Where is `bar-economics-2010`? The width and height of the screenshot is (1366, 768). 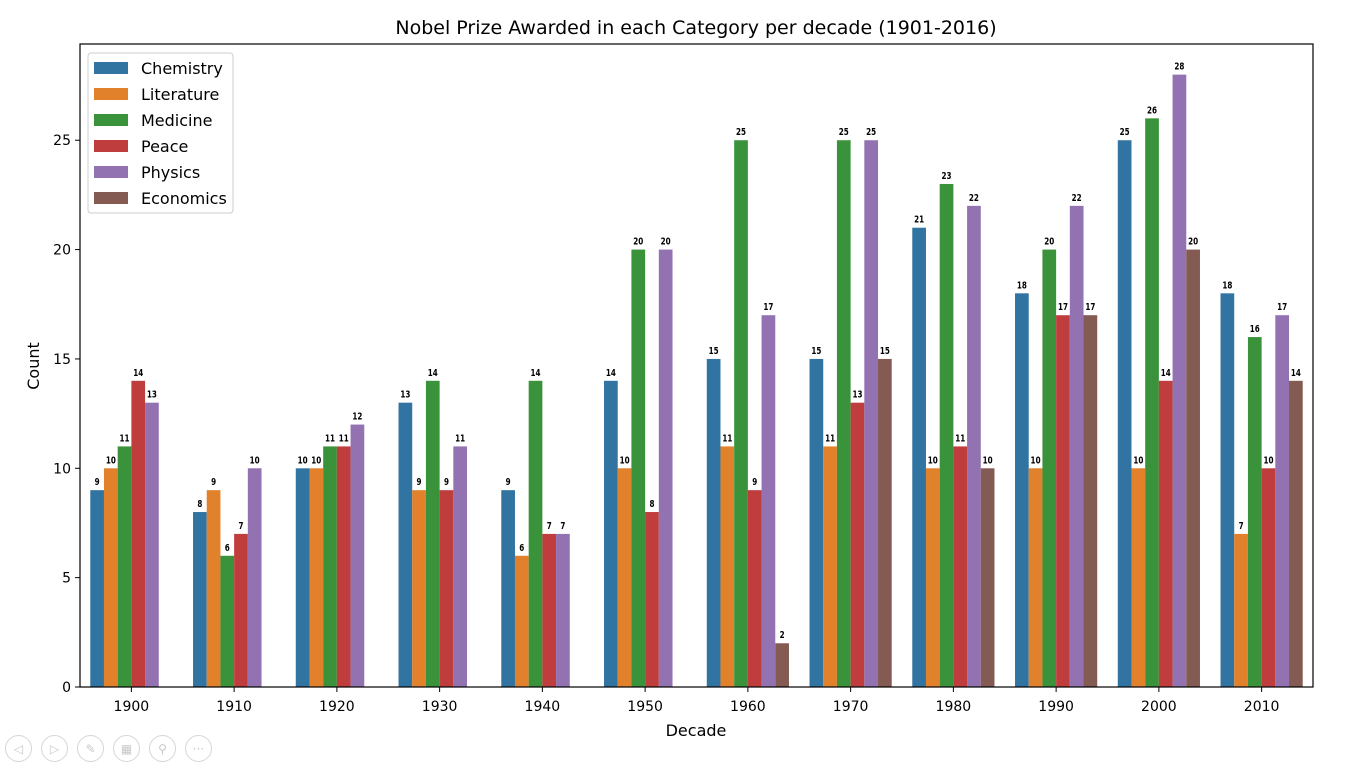 bar-economics-2010 is located at coordinates (1296, 533).